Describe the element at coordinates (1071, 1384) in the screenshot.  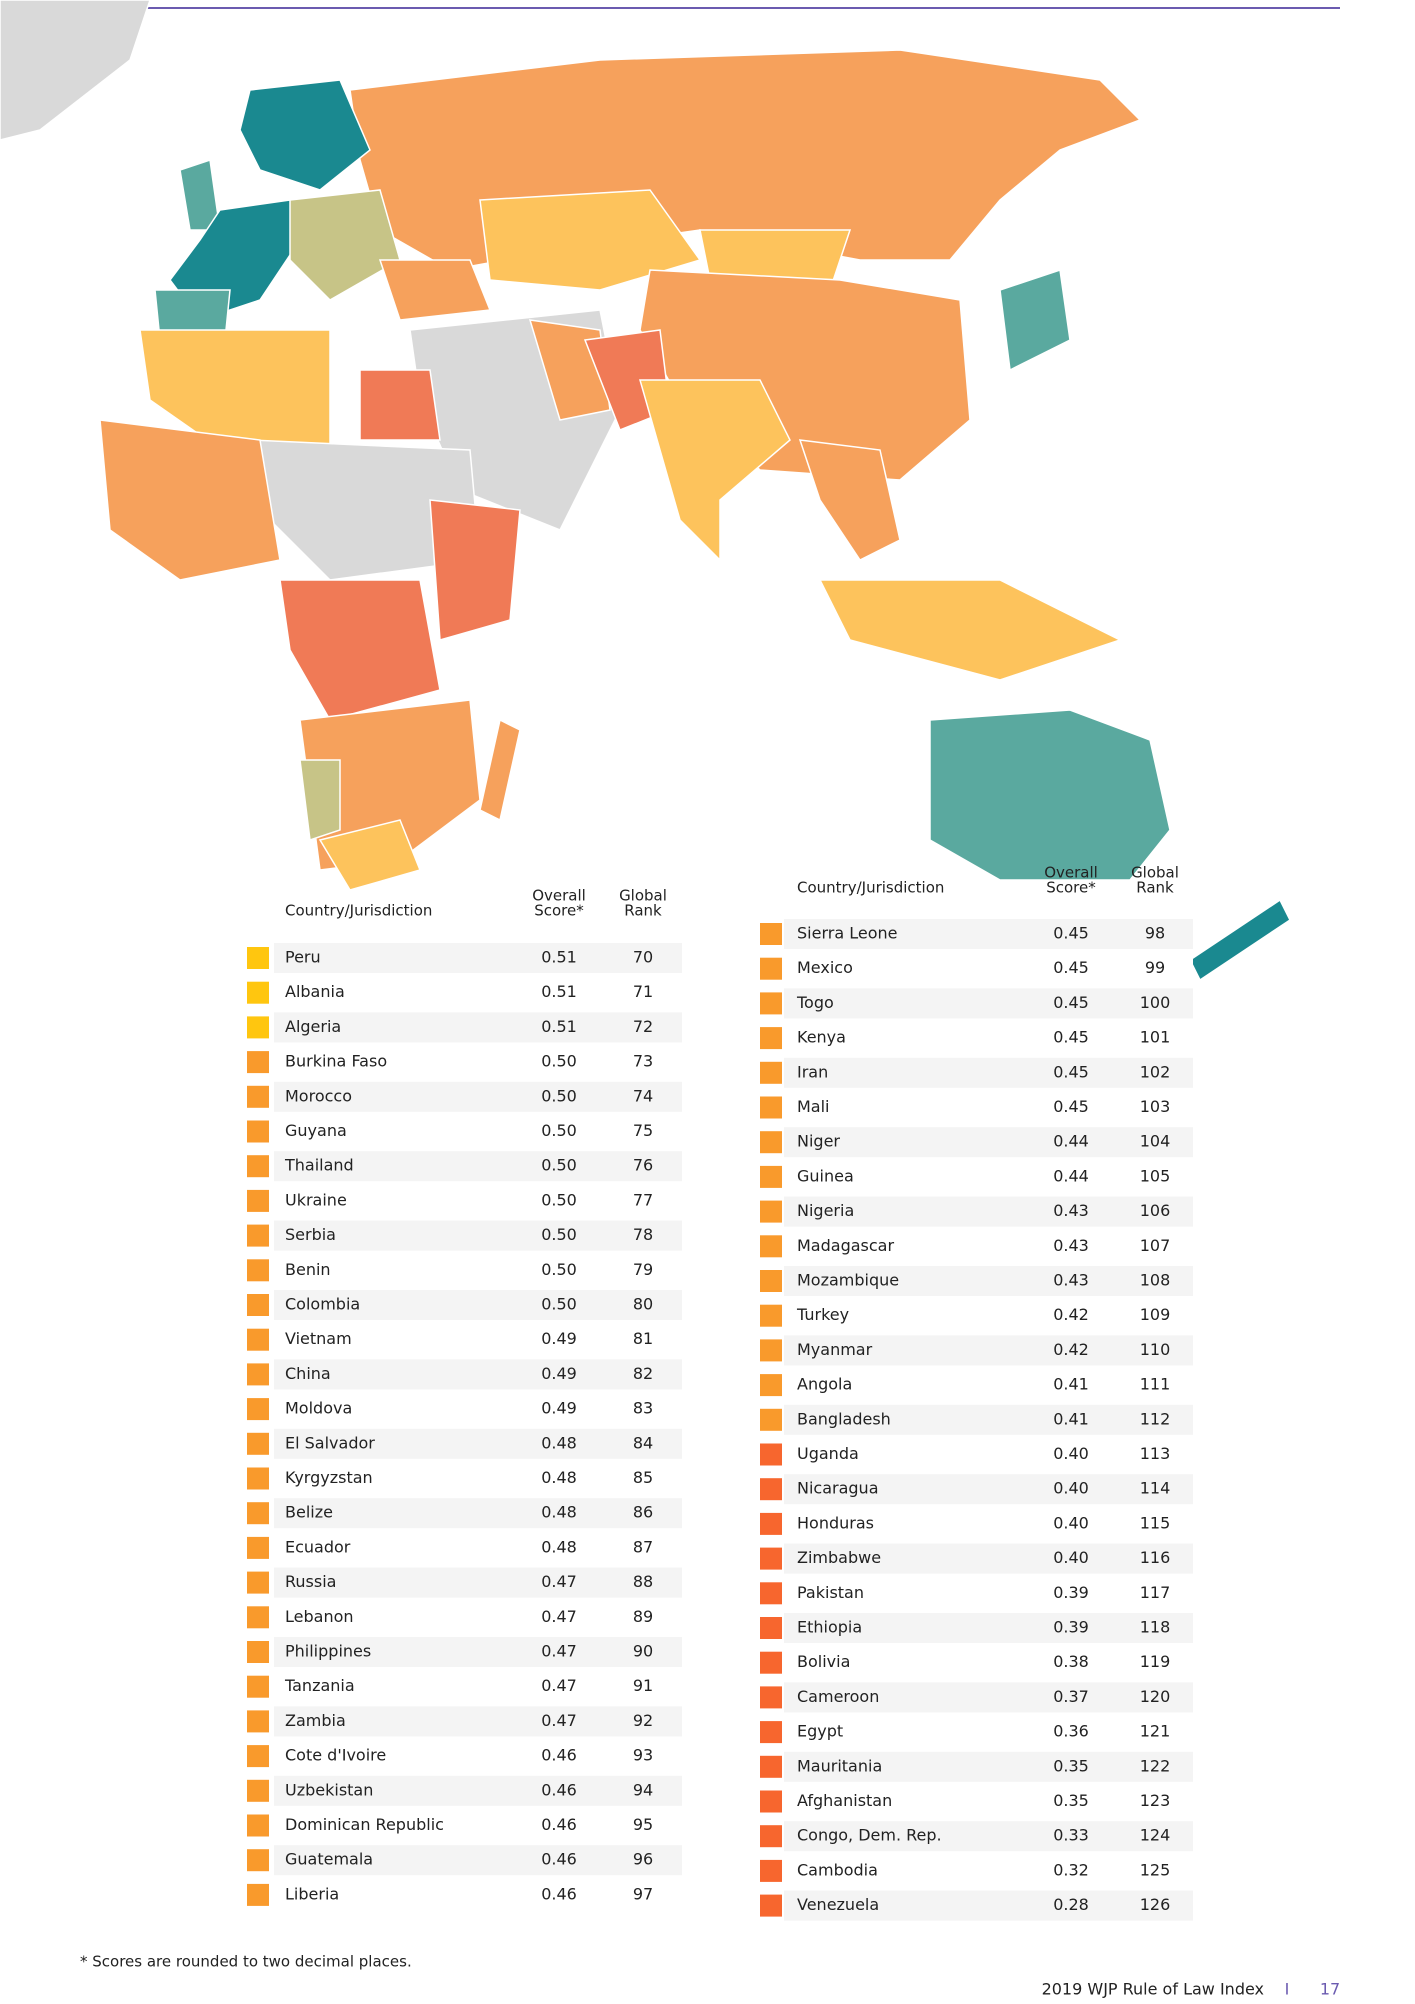
I see `overall-score: 0.41` at that location.